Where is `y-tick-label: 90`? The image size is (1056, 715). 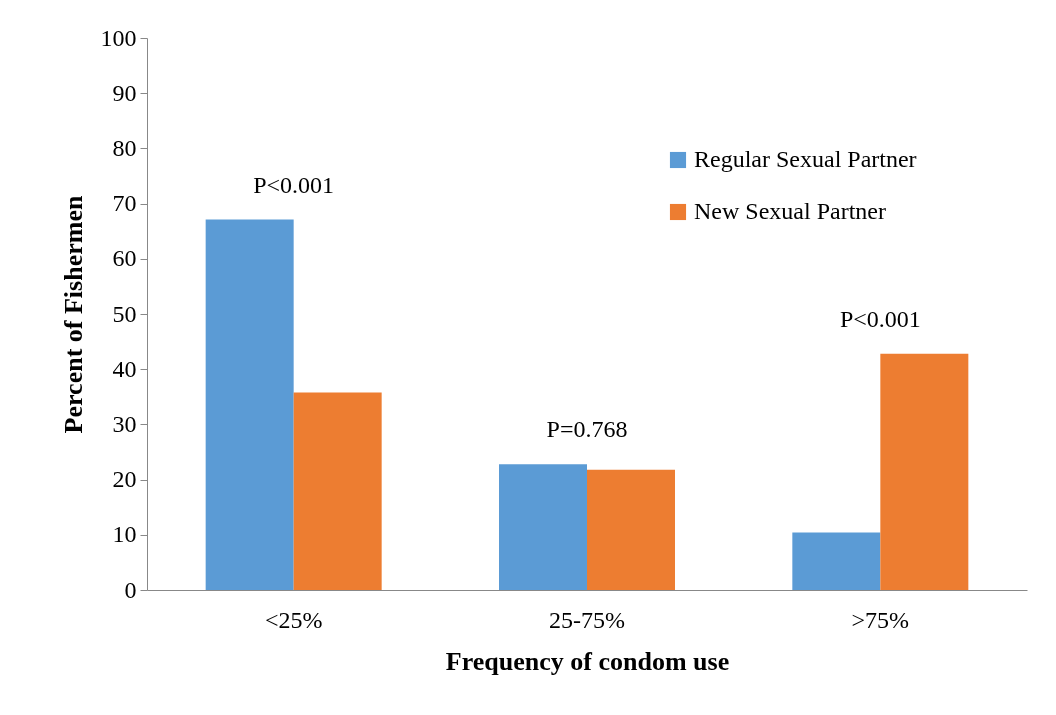 y-tick-label: 90 is located at coordinates (124, 92).